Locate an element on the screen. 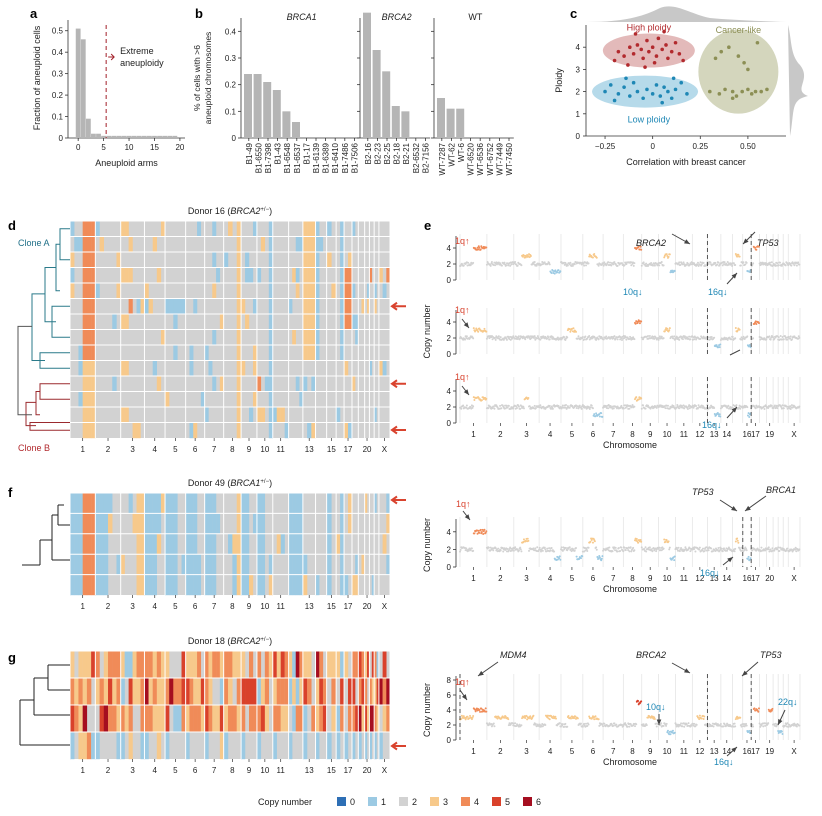 The width and height of the screenshot is (822, 816). dendro is located at coordinates (57, 267).